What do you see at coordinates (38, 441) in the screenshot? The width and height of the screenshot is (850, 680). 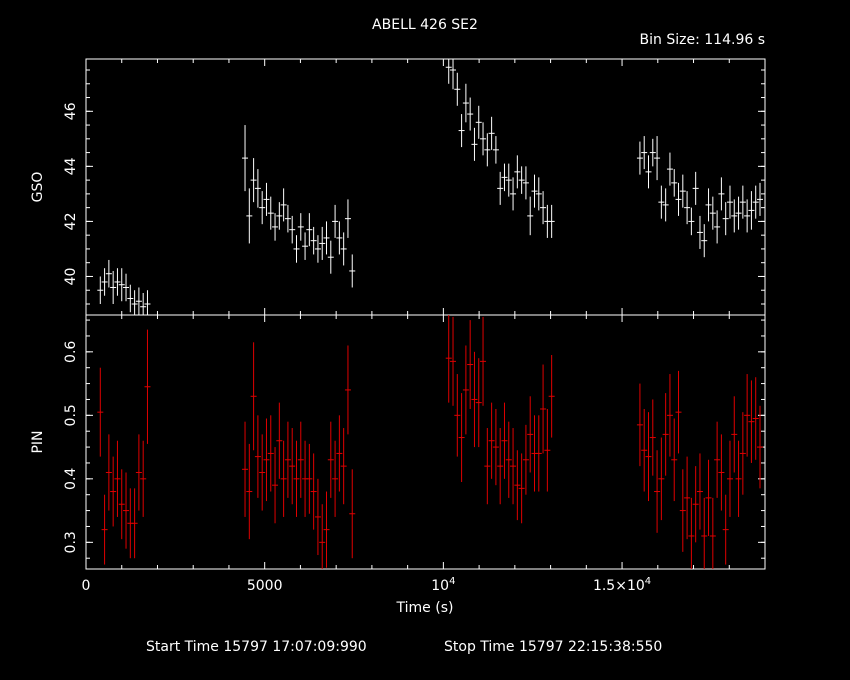 I see `pin-y-axis-label: PIN` at bounding box center [38, 441].